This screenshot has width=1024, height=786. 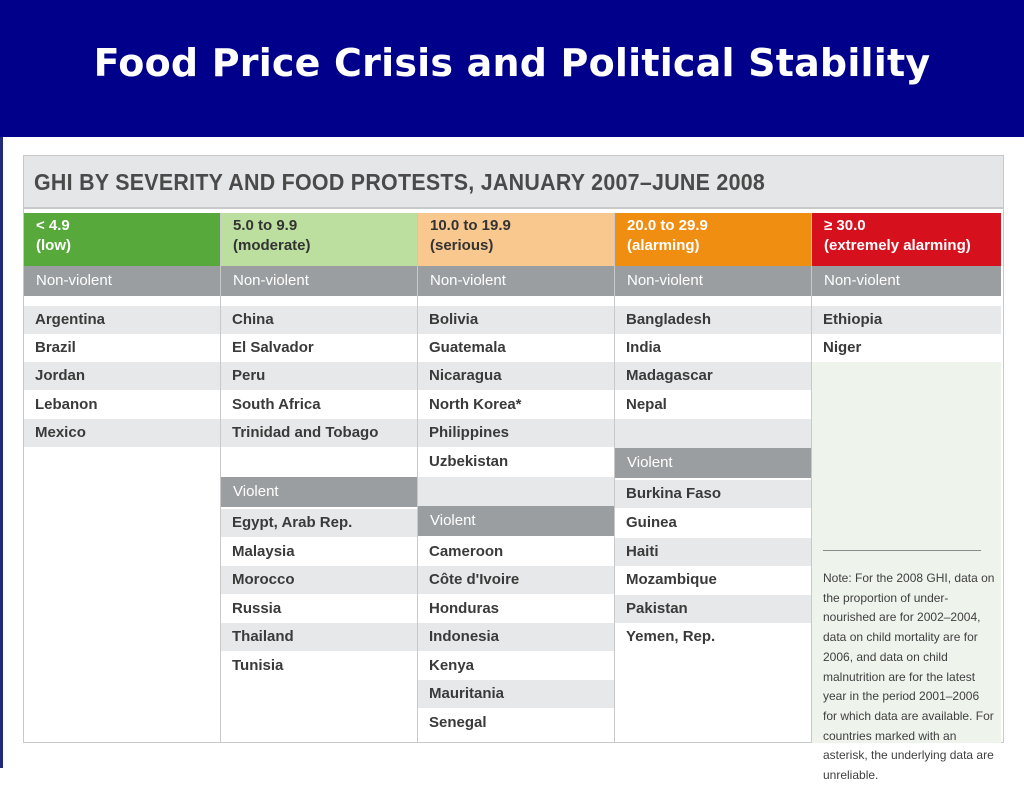 I want to click on severity-label: (serious), so click(x=462, y=245).